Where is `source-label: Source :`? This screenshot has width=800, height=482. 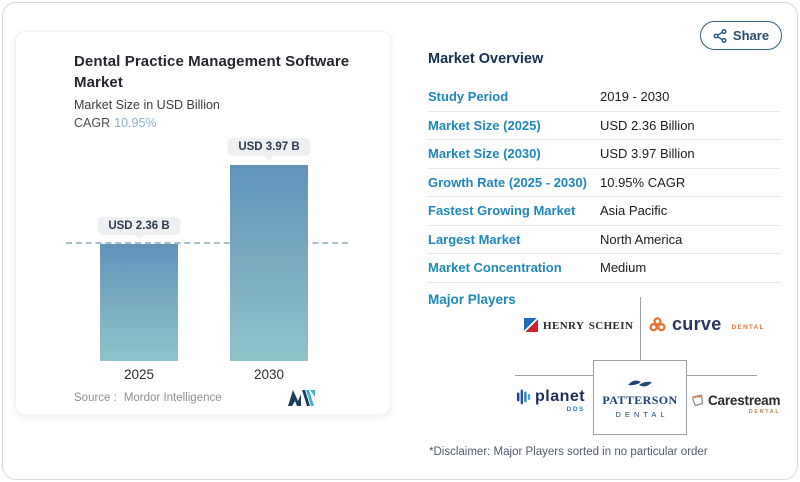 source-label: Source : is located at coordinates (95, 398).